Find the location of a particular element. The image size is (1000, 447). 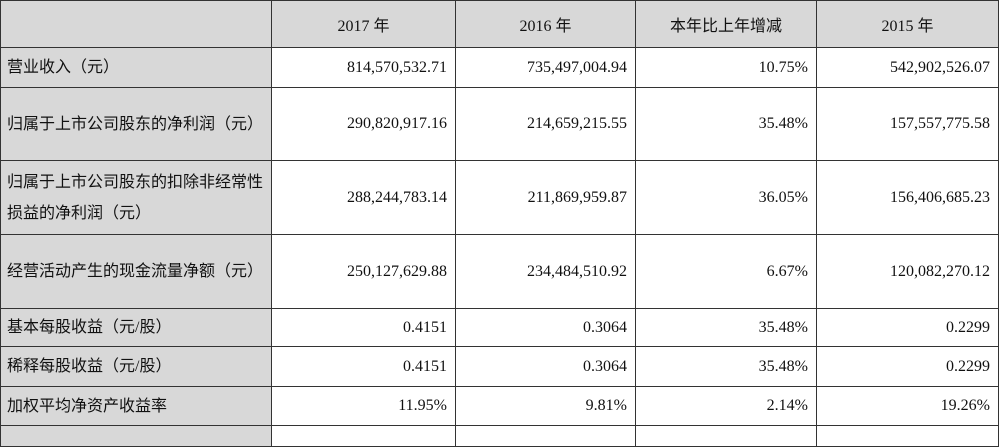

cell-2017: 288,244,783.14 is located at coordinates (363, 197).